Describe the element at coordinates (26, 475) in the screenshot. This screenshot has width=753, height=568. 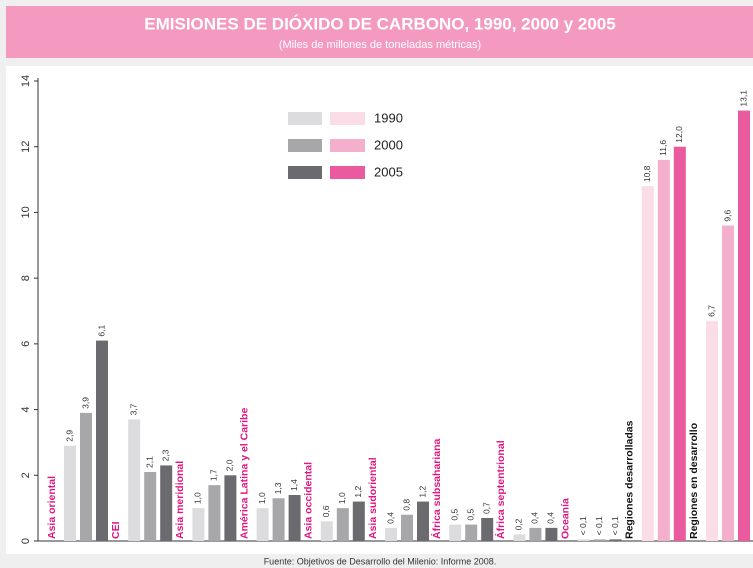
I see `y-tick-label: 2` at that location.